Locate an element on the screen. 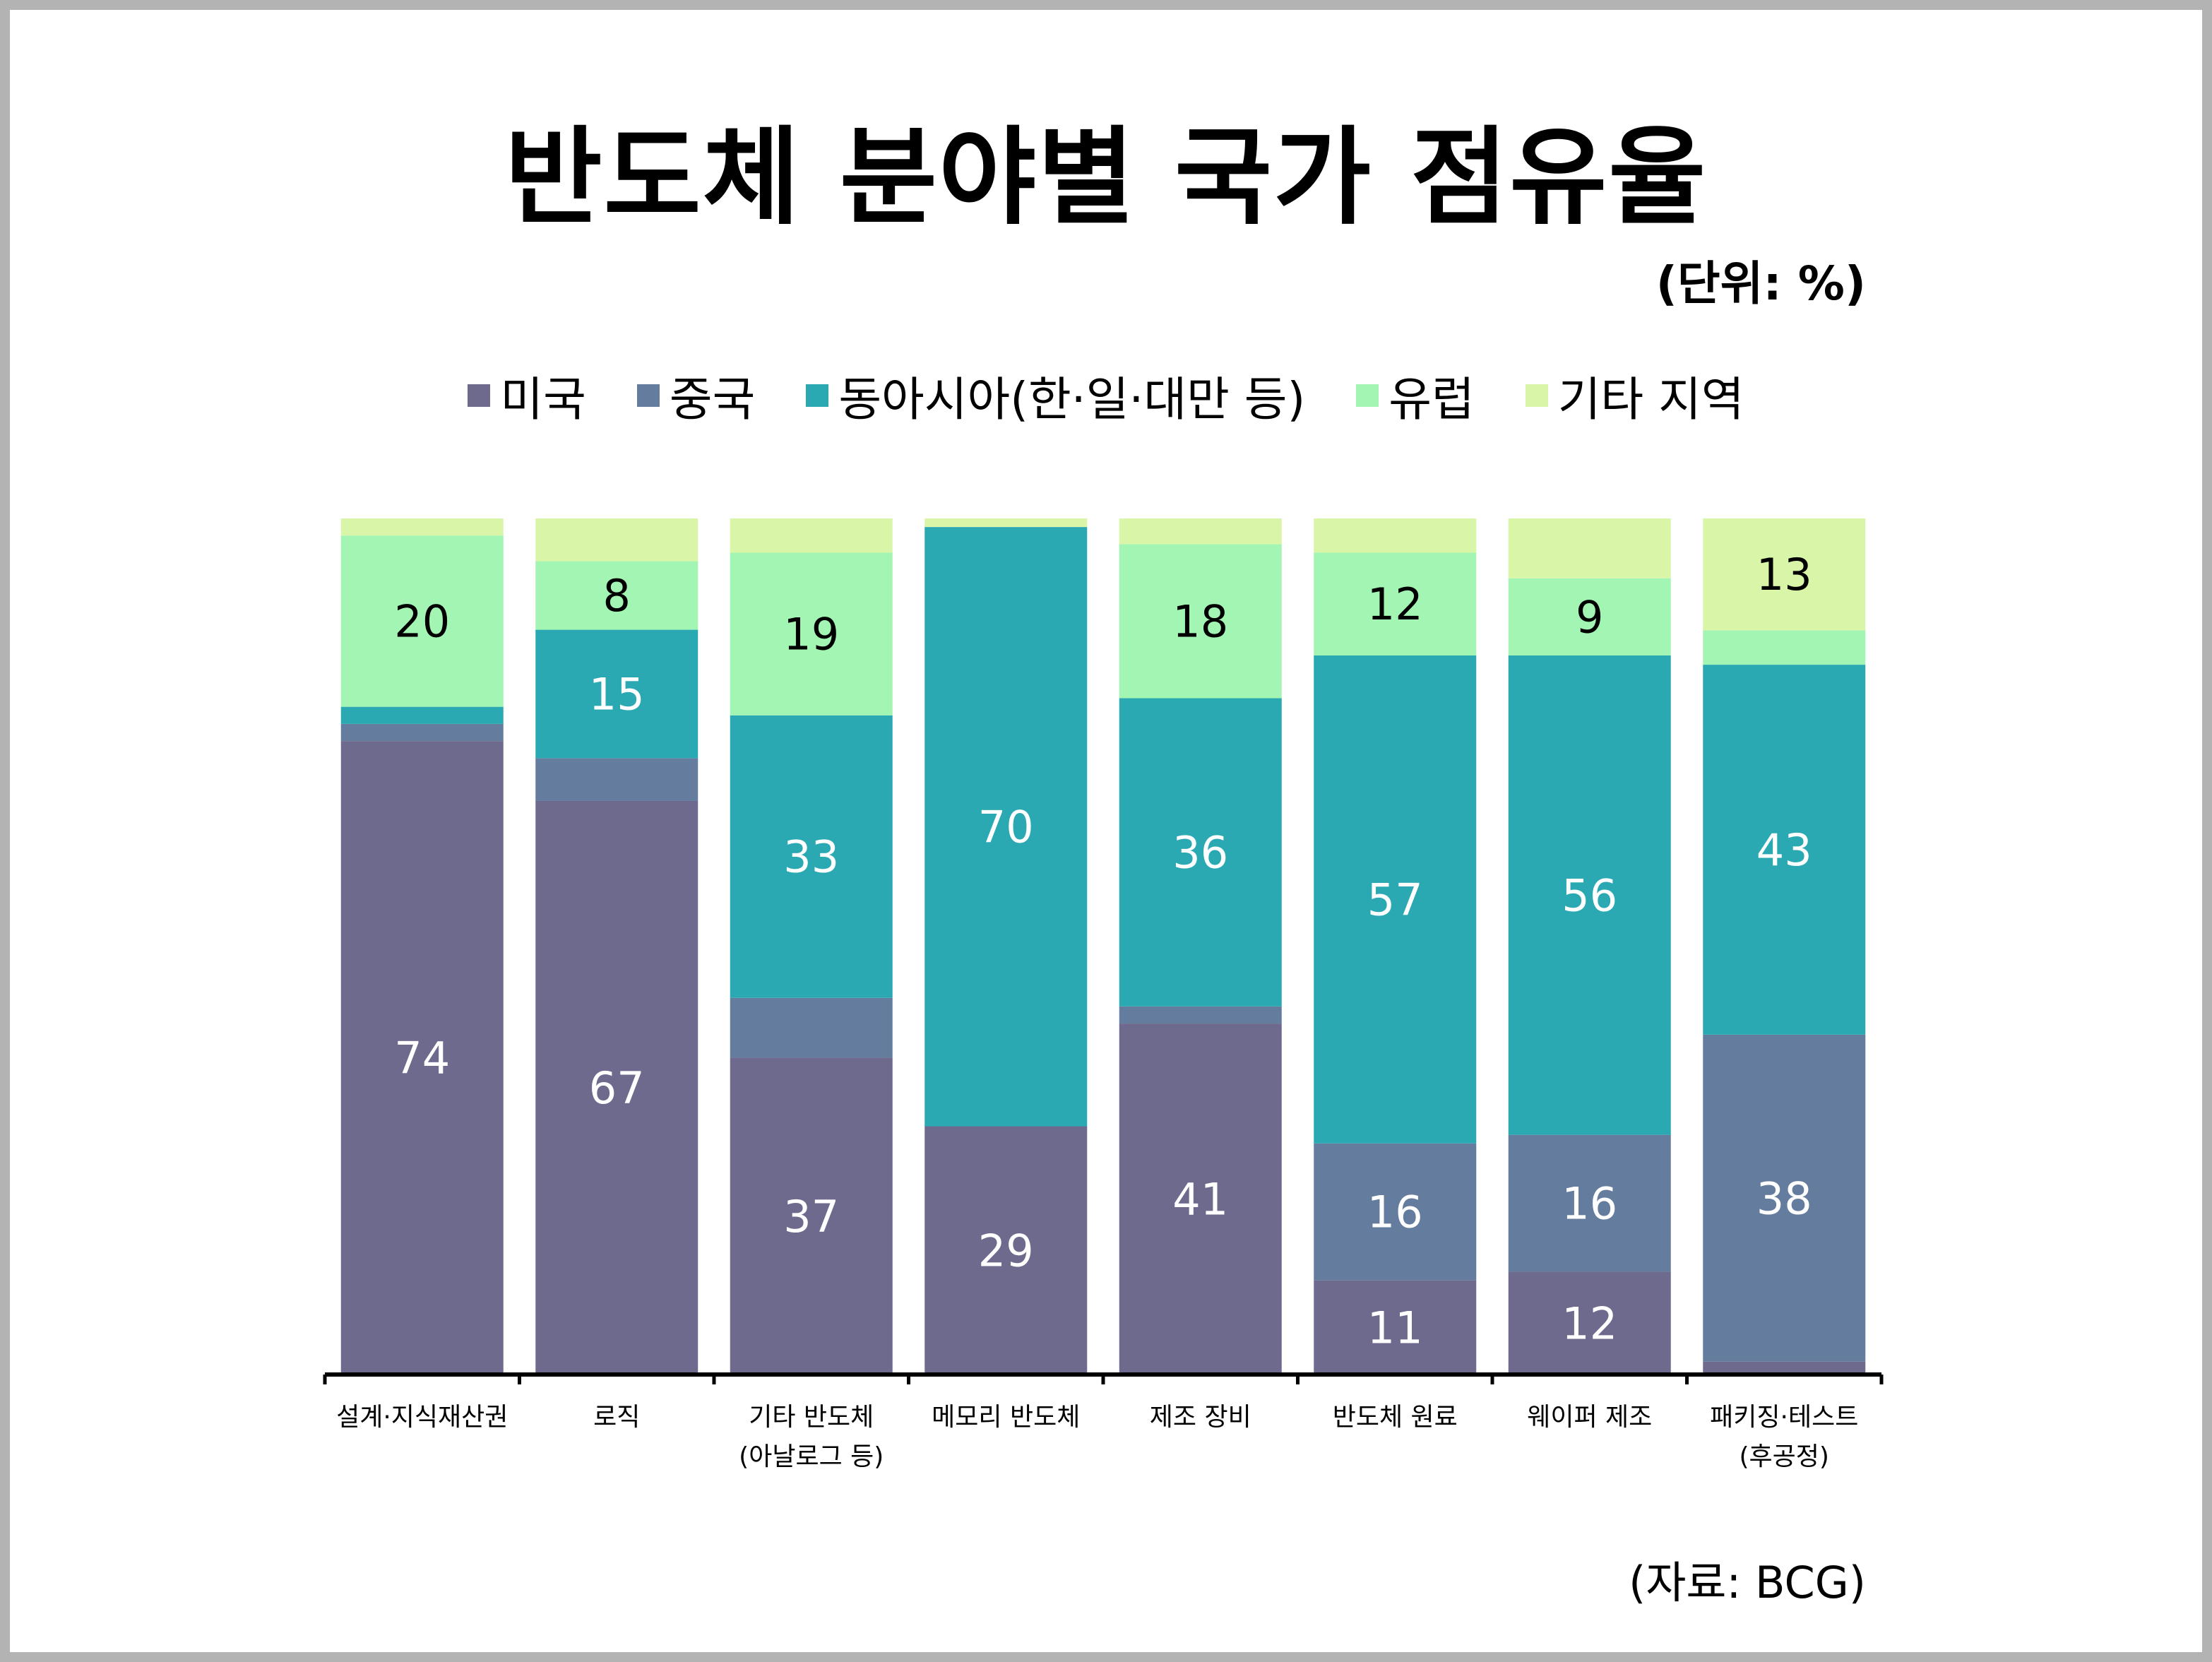 This screenshot has height=1662, width=2212. x-tick-label: 웨이퍼 제조 is located at coordinates (1589, 1417).